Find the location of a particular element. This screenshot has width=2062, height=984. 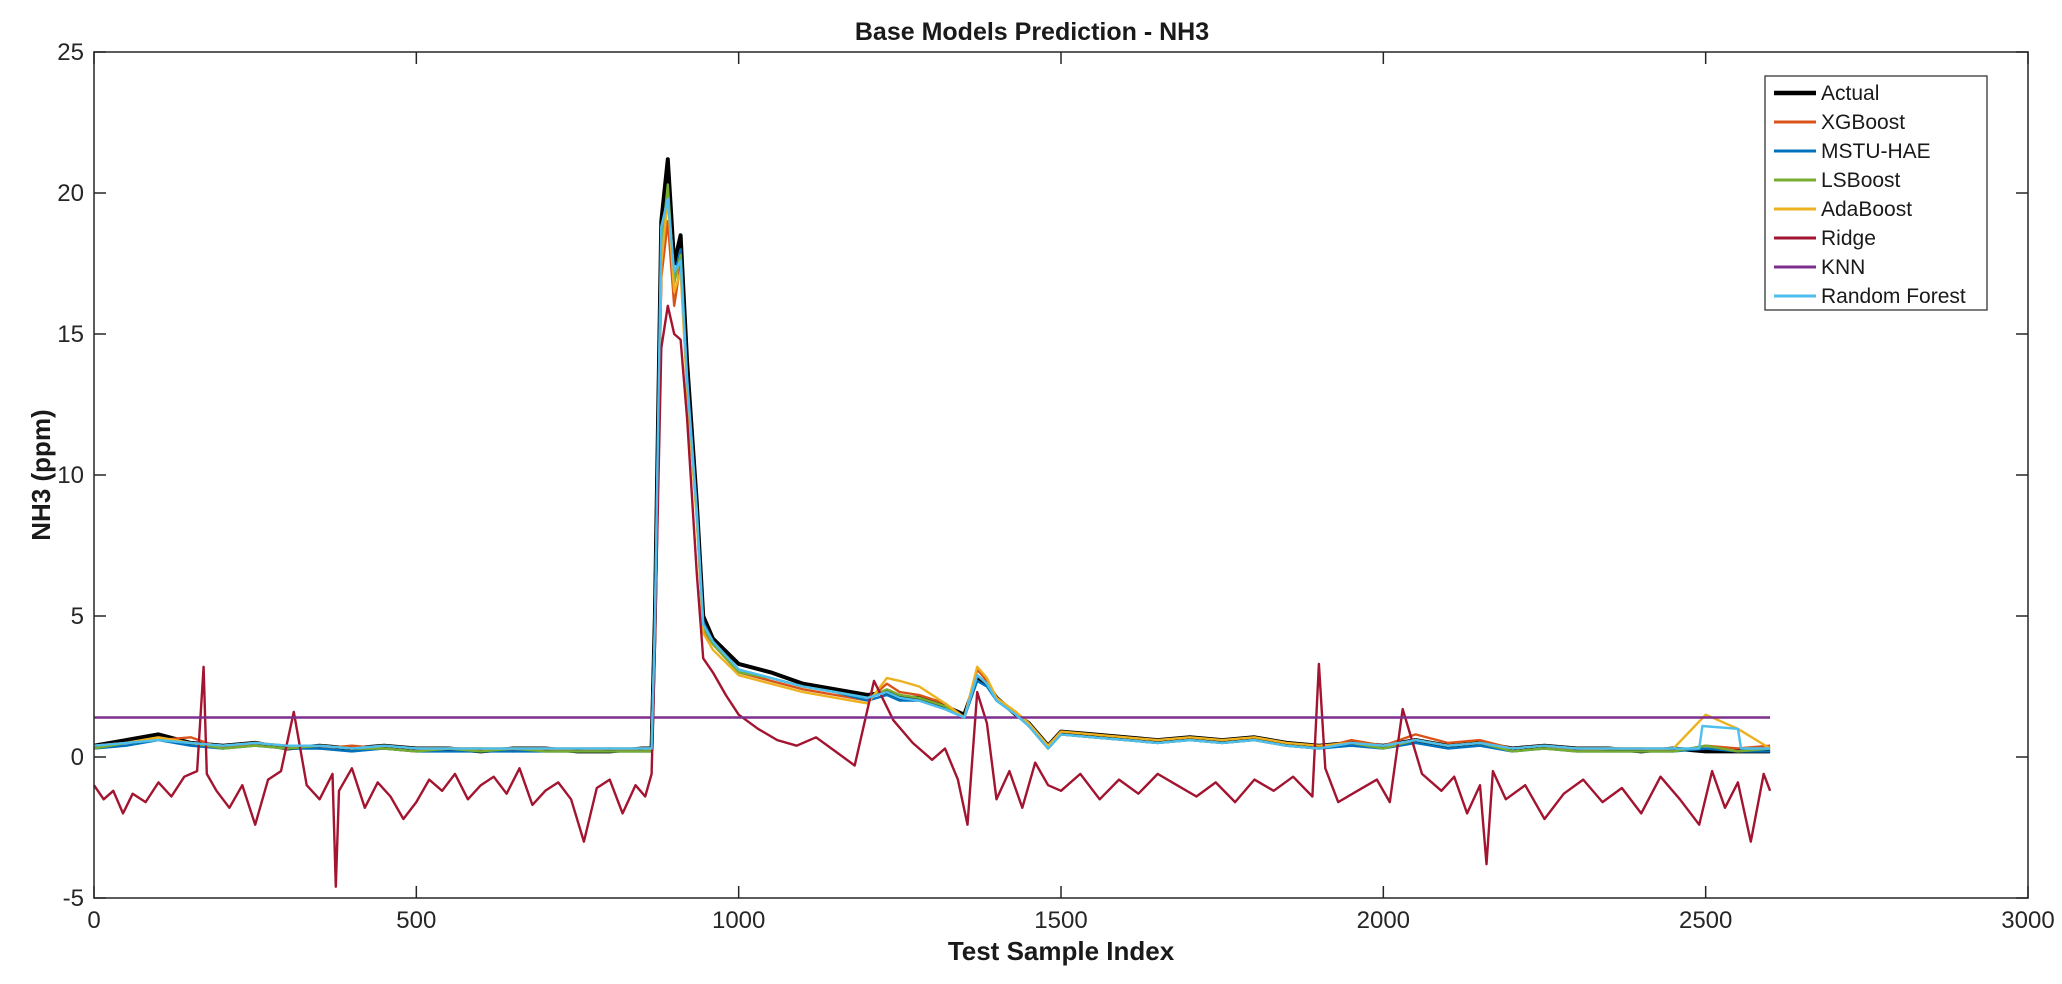

x-tick-label: 1000 is located at coordinates (738, 920).